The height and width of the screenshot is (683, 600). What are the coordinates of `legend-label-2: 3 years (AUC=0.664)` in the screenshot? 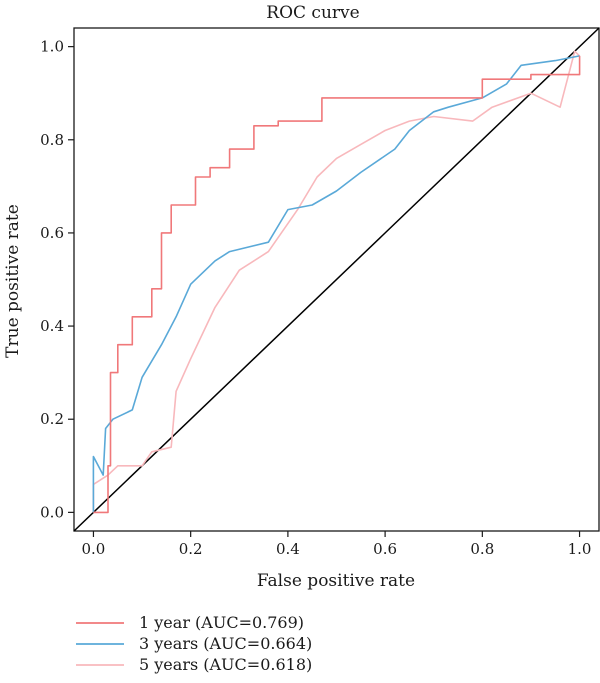 It's located at (225, 643).